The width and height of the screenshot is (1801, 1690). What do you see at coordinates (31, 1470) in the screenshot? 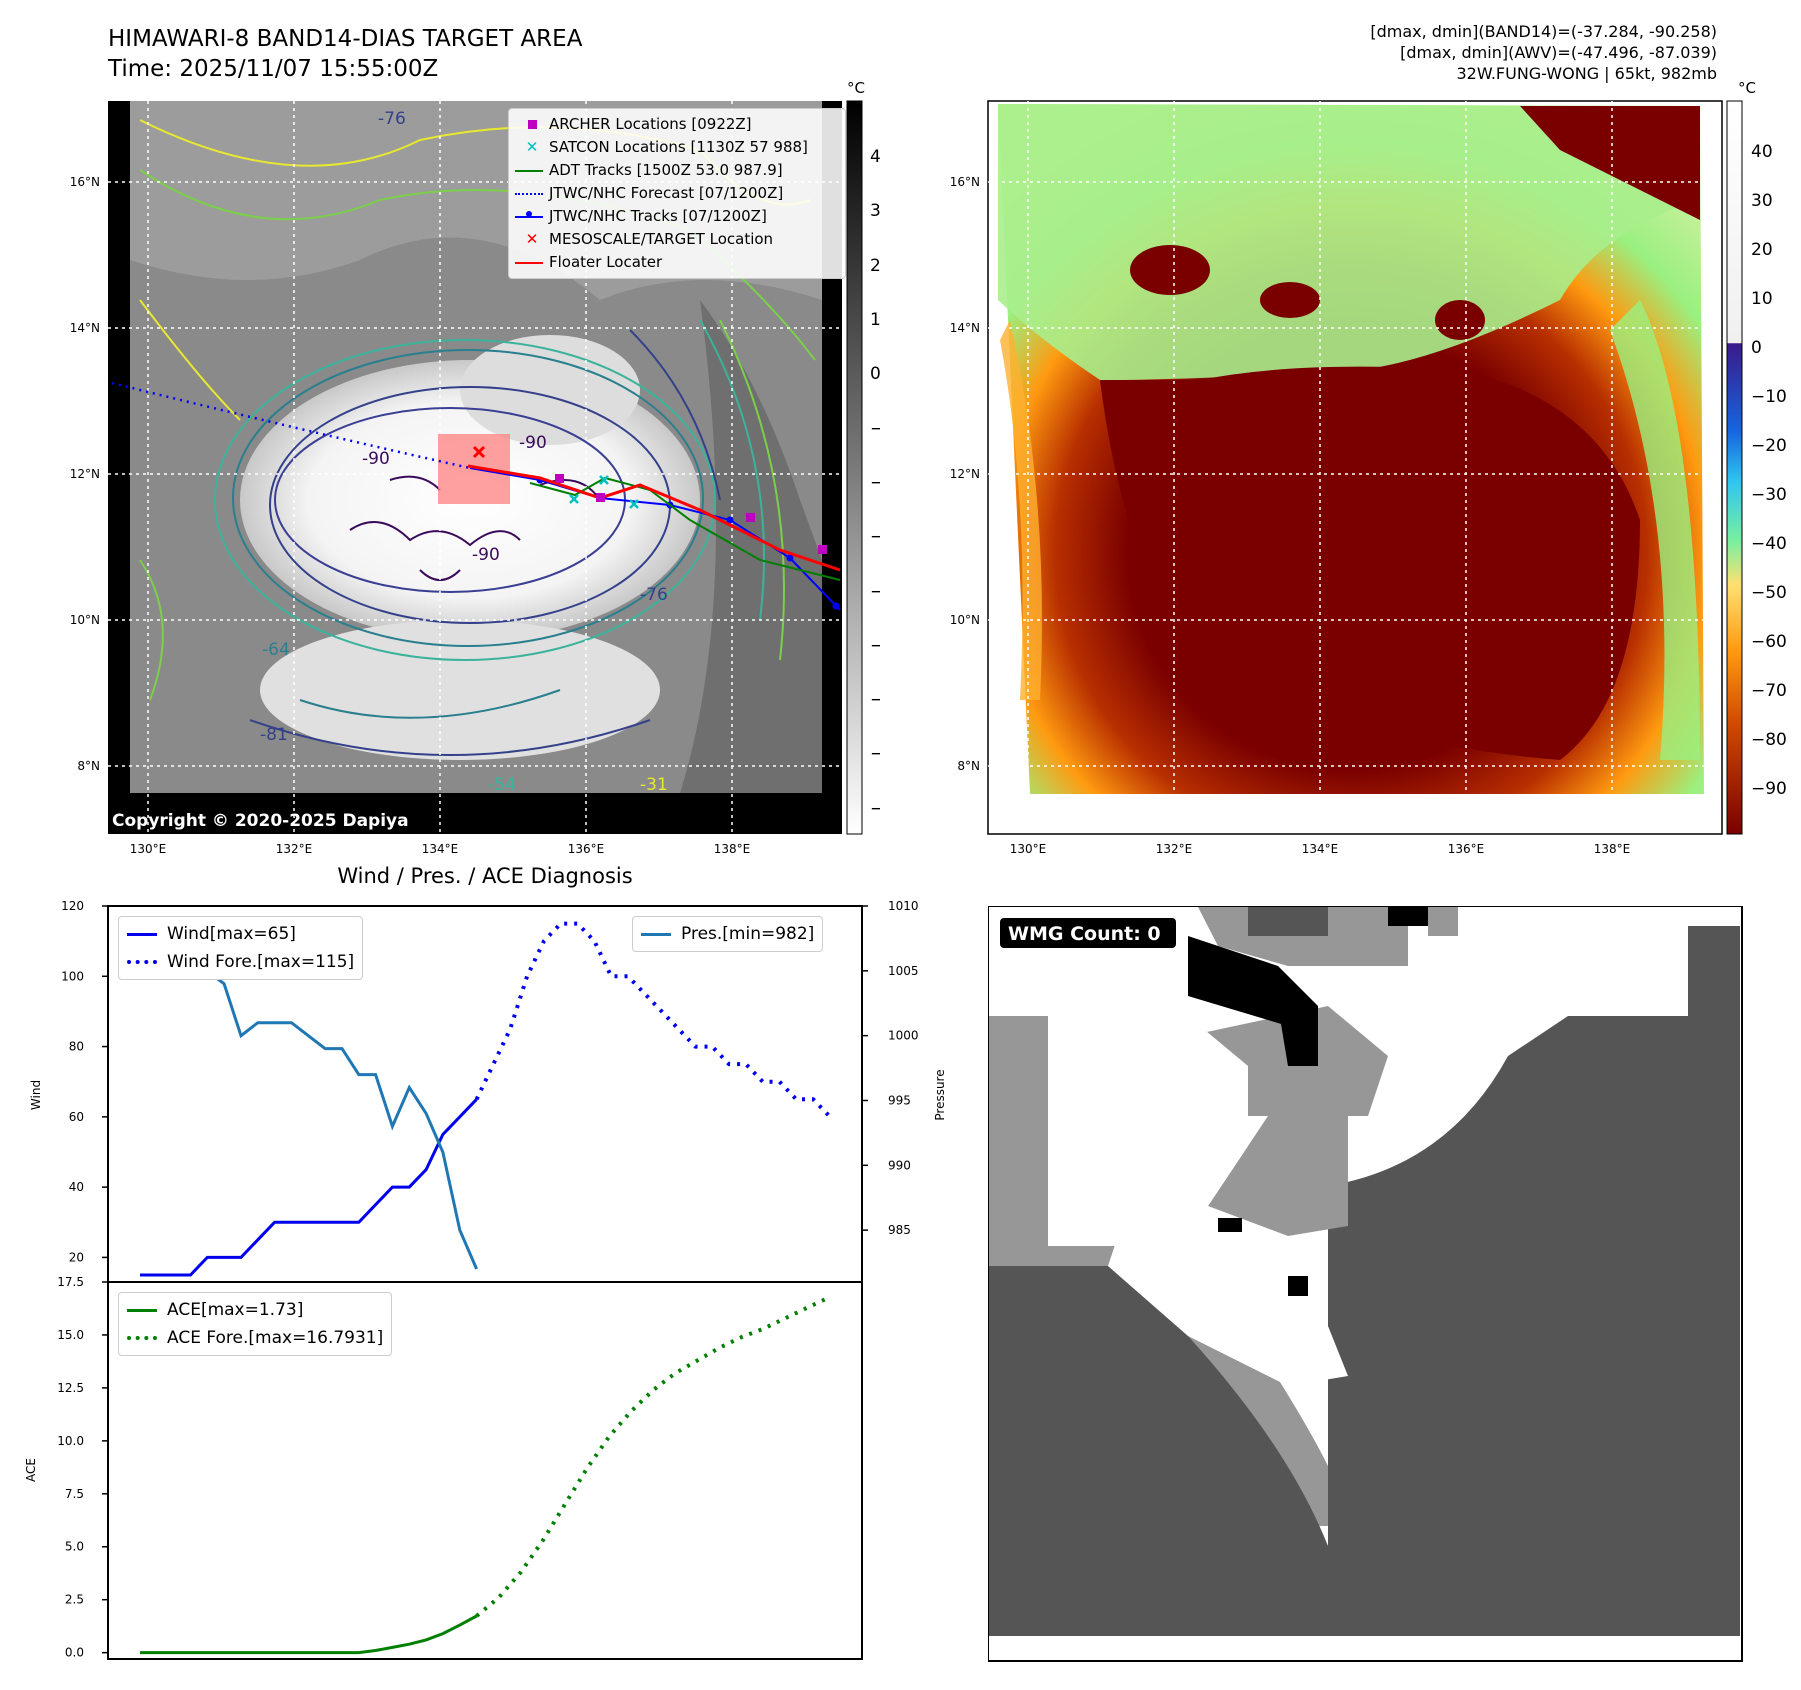
I see `ace-ylabel: ACE` at bounding box center [31, 1470].